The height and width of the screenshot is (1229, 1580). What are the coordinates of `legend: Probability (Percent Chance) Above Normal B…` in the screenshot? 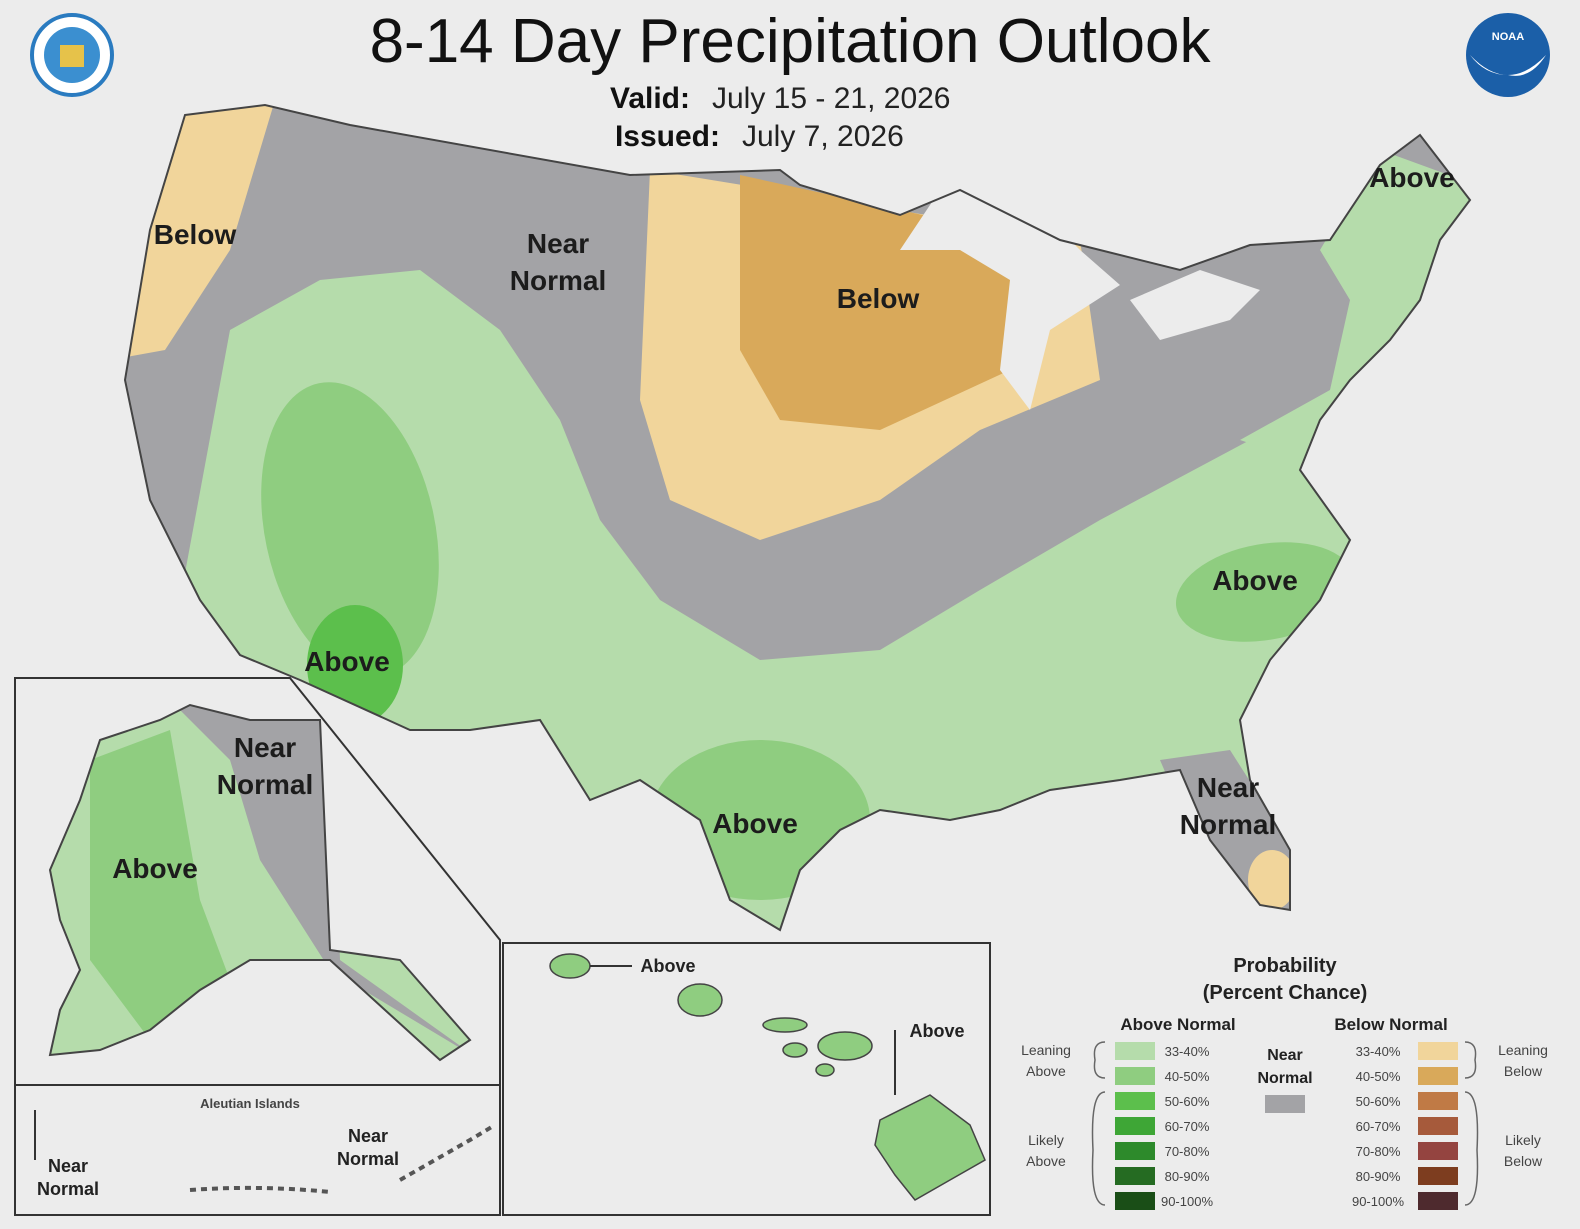 It's located at (1284, 1082).